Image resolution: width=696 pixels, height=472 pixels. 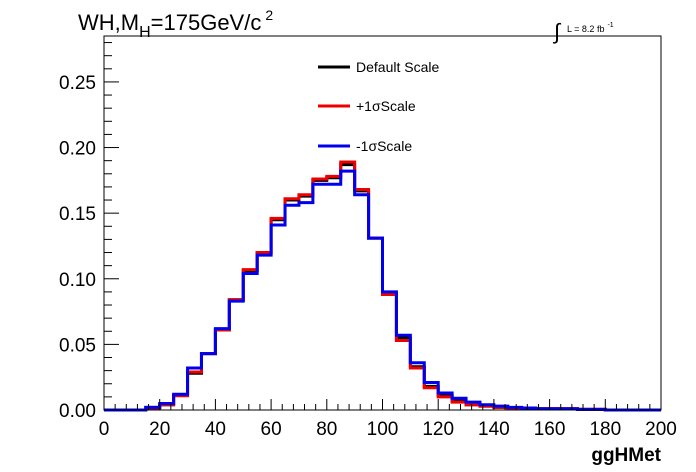 I want to click on y-tick-label: 0.15, so click(x=77, y=214).